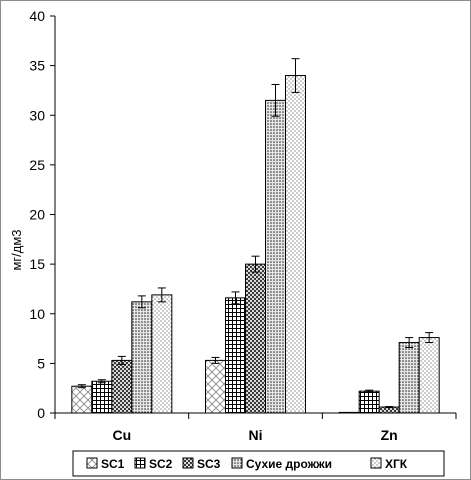 The height and width of the screenshot is (480, 471). What do you see at coordinates (37, 165) in the screenshot?
I see `y-tick-label: 25` at bounding box center [37, 165].